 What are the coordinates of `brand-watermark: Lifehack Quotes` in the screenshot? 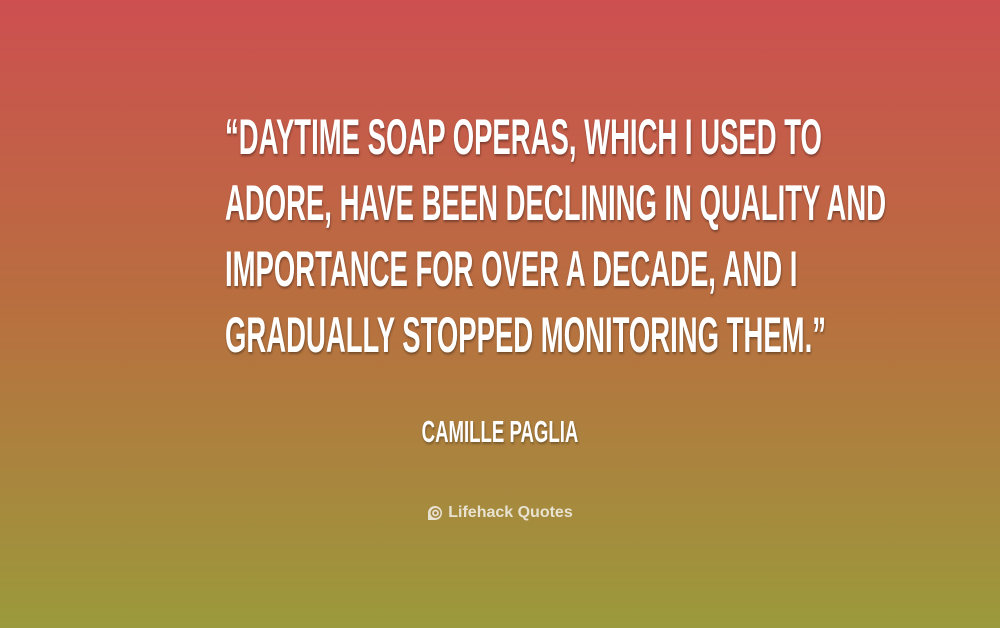 It's located at (500, 513).